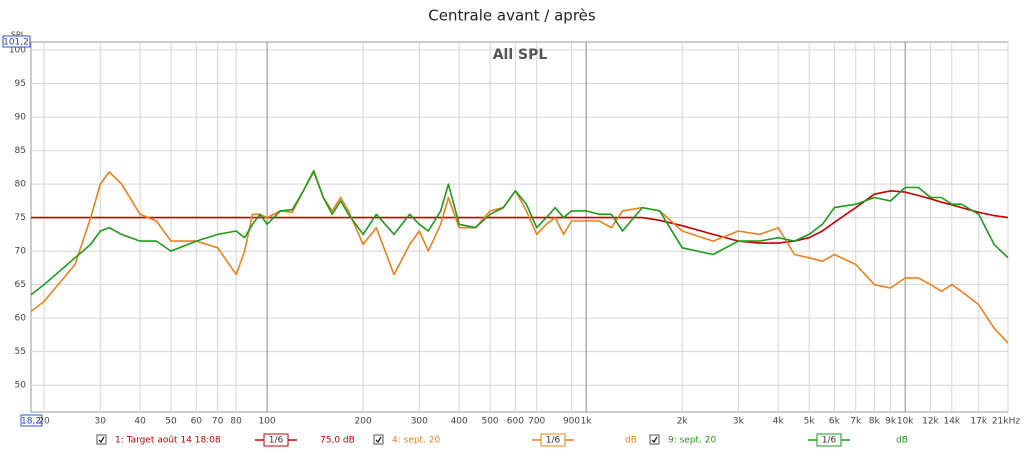 The image size is (1024, 452). Describe the element at coordinates (875, 422) in the screenshot. I see `x-tick-label: 8k` at that location.